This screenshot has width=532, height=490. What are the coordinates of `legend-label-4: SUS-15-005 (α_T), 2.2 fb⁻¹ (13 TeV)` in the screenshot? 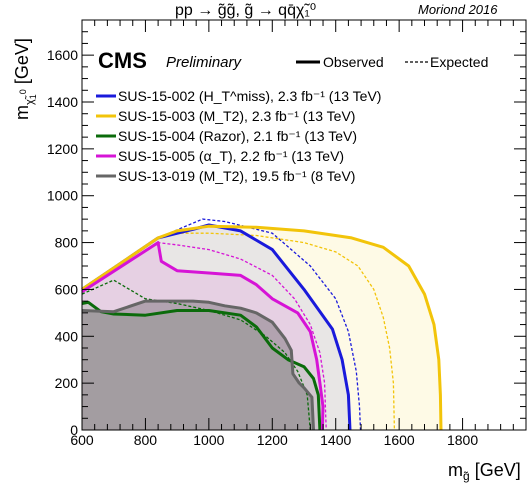 It's located at (231, 156).